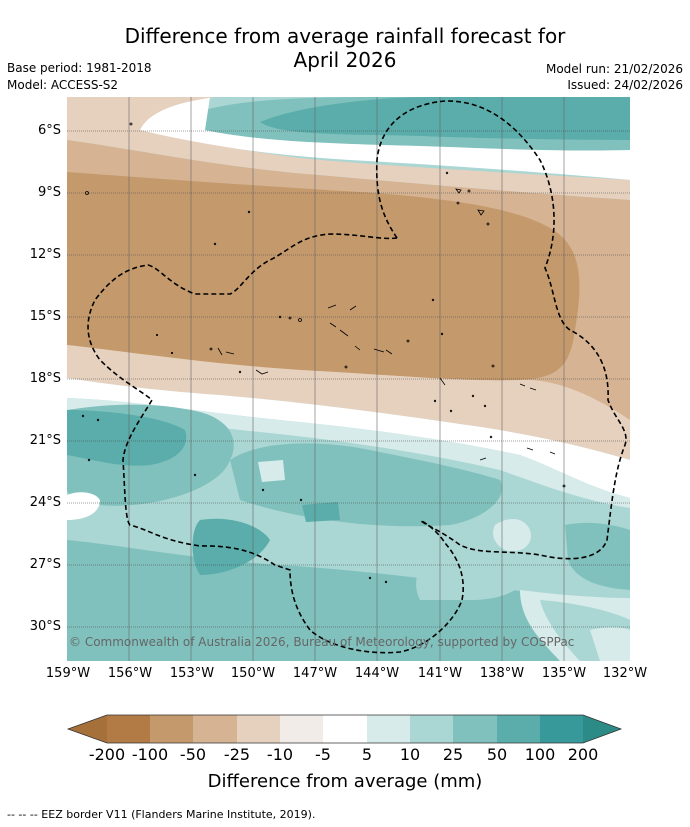 This screenshot has height=827, width=690. I want to click on lat-label: 21°S, so click(45, 440).